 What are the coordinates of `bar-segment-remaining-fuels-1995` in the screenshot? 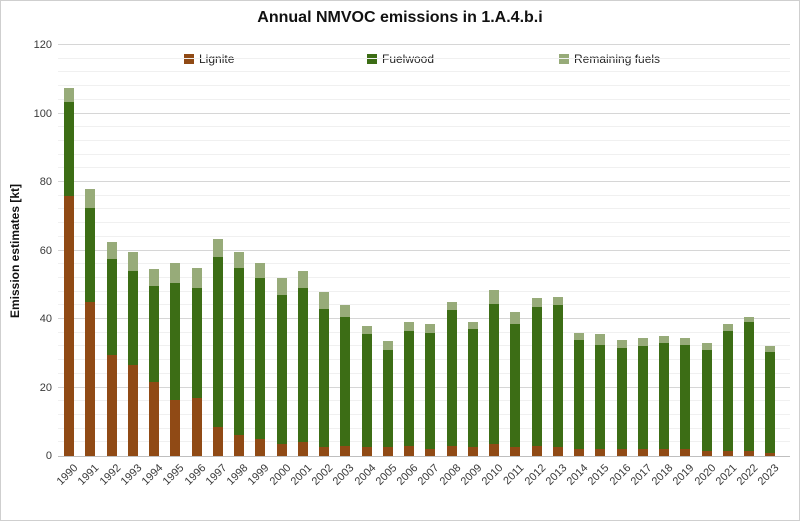 It's located at (175, 273).